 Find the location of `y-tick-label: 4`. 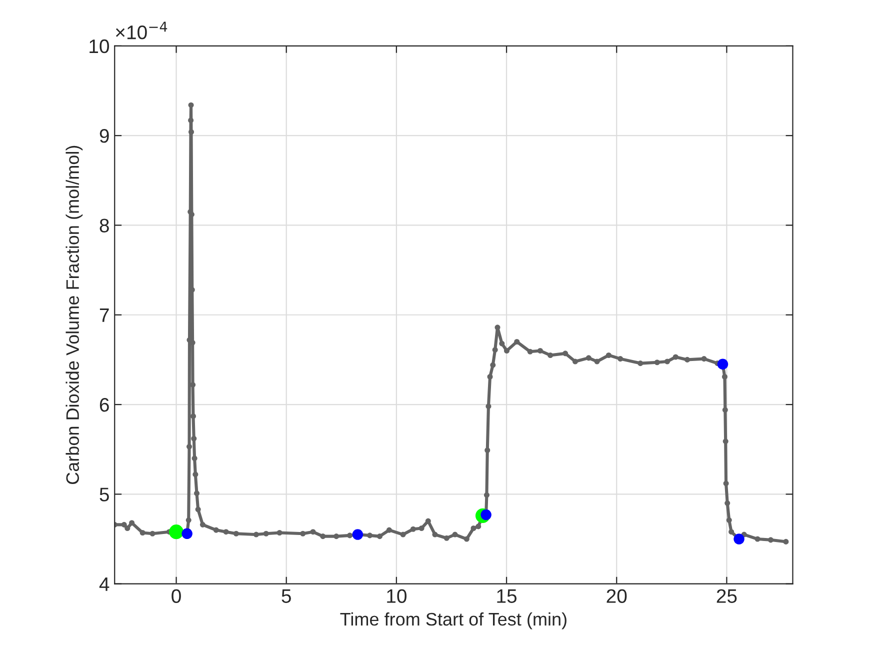

y-tick-label: 4 is located at coordinates (104, 584).